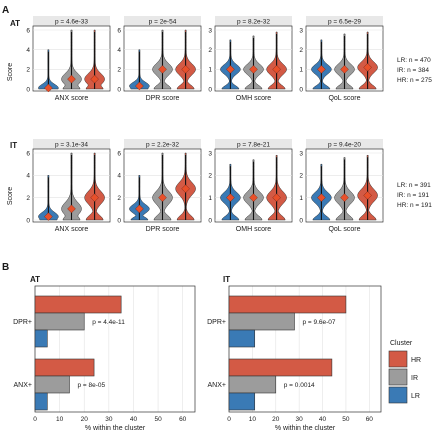  Describe the element at coordinates (5, 10) in the screenshot. I see `panel-label-a: A` at that location.